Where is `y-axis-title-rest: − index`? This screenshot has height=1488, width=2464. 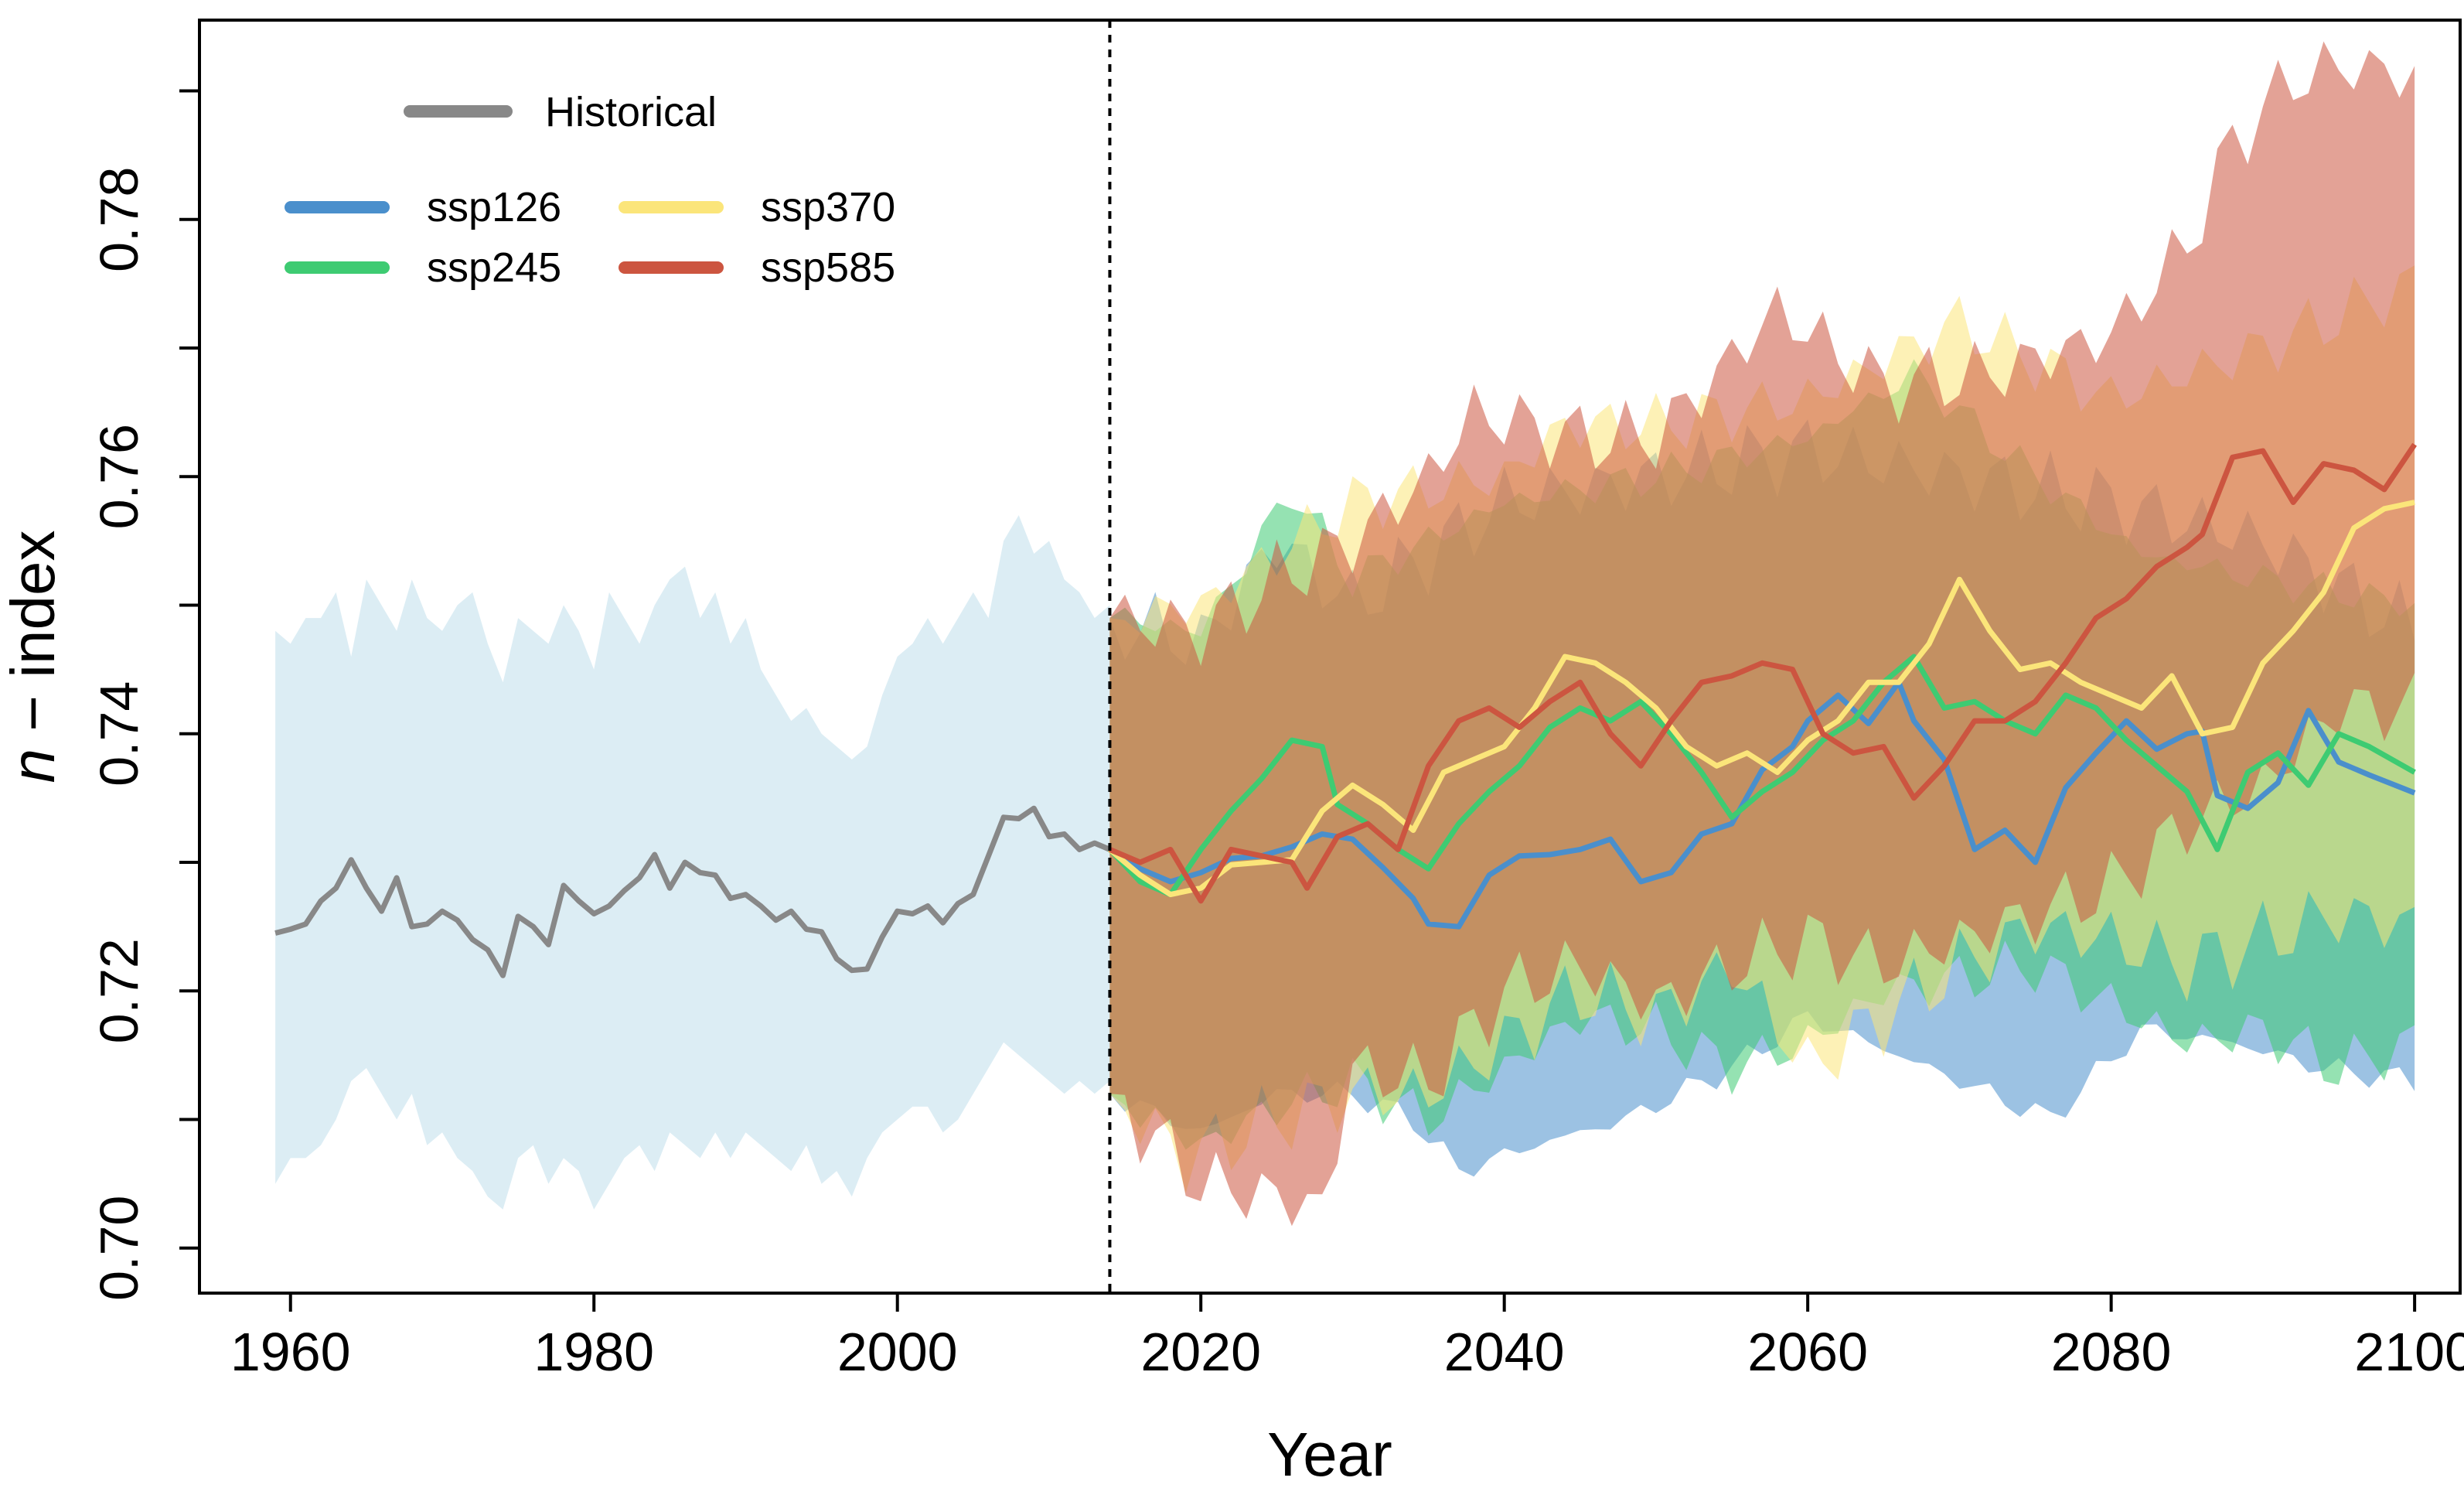
y-axis-title-rest: − index is located at coordinates (33, 640).